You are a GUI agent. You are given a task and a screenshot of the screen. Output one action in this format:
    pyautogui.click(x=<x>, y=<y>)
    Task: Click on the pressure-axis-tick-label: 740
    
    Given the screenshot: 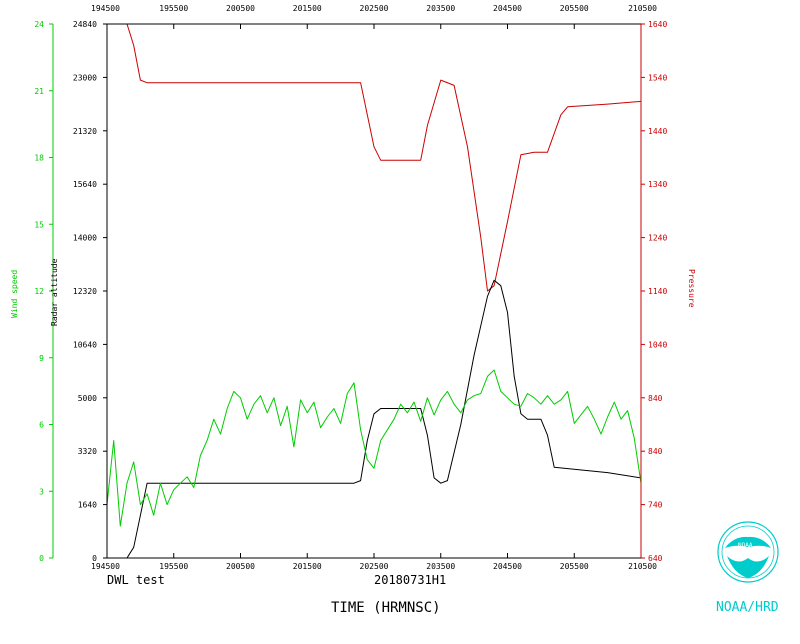 What is the action you would take?
    pyautogui.click(x=655, y=505)
    